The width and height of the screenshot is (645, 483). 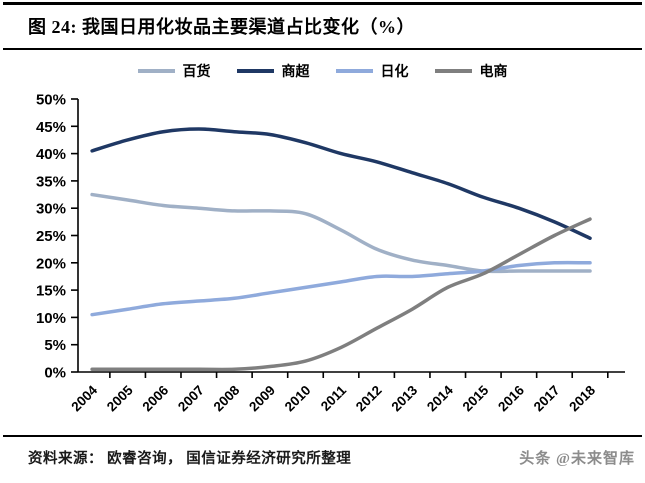 What do you see at coordinates (196, 72) in the screenshot?
I see `legend-label-baihuo: 百货` at bounding box center [196, 72].